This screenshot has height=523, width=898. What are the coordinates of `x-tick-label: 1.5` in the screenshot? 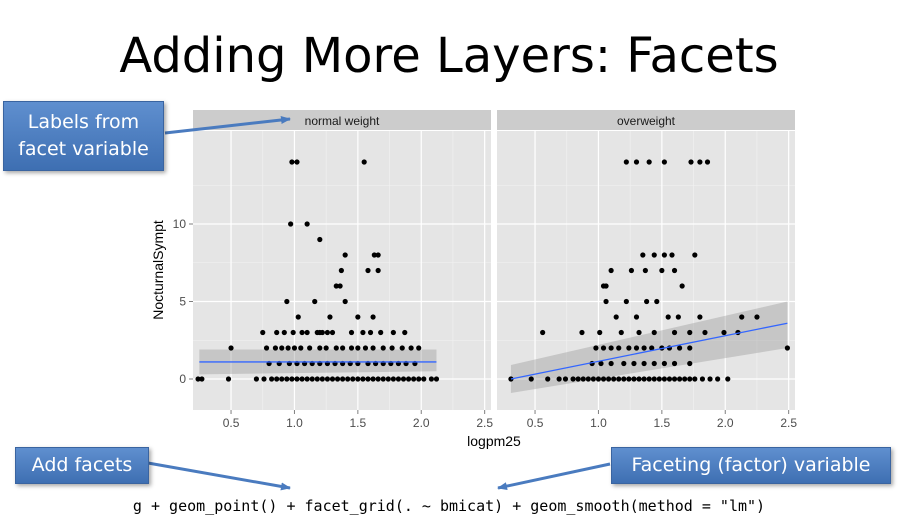 It's located at (662, 423).